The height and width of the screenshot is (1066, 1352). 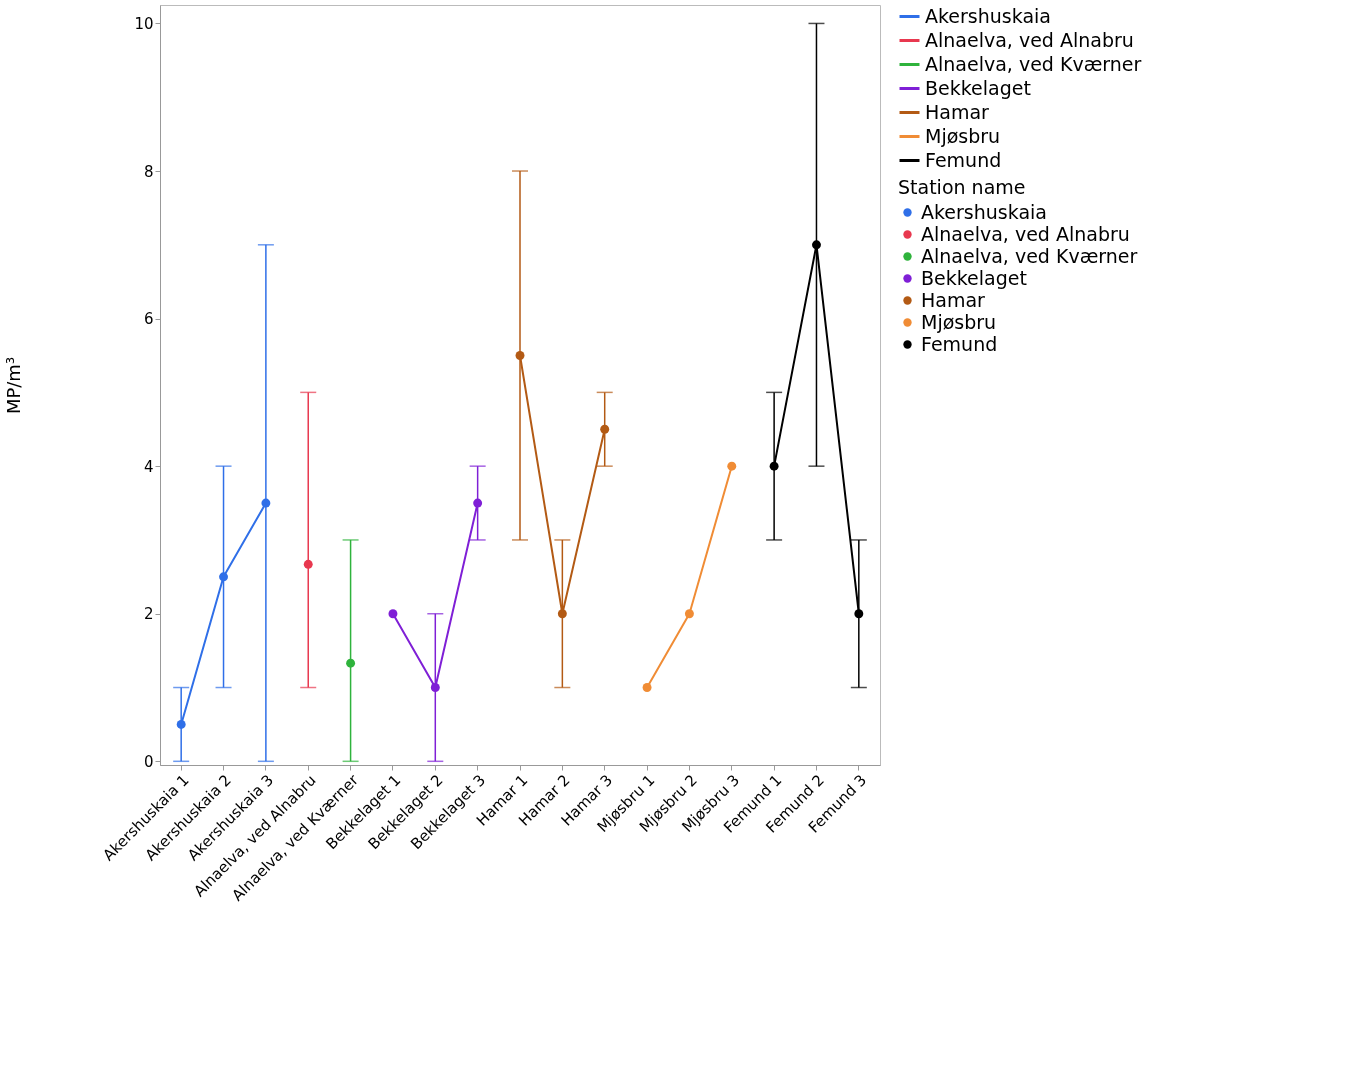 What do you see at coordinates (959, 343) in the screenshot?
I see `legend-label: Femund` at bounding box center [959, 343].